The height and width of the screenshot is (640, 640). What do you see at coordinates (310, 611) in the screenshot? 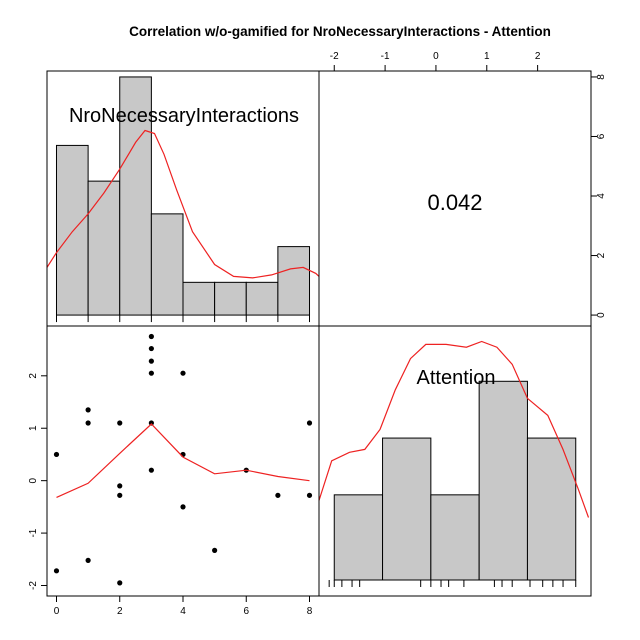
I see `bottom-x-tick-label-4: 8` at bounding box center [310, 611].